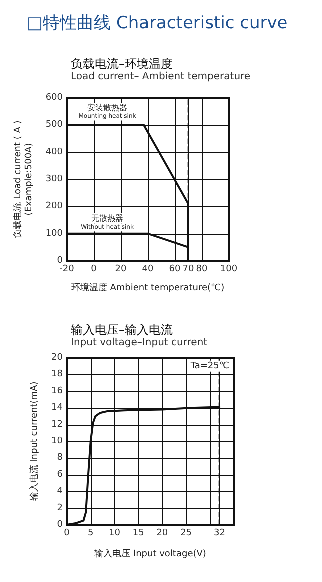  I want to click on chart-subtitle: Load current– Ambient temperature, so click(161, 77).